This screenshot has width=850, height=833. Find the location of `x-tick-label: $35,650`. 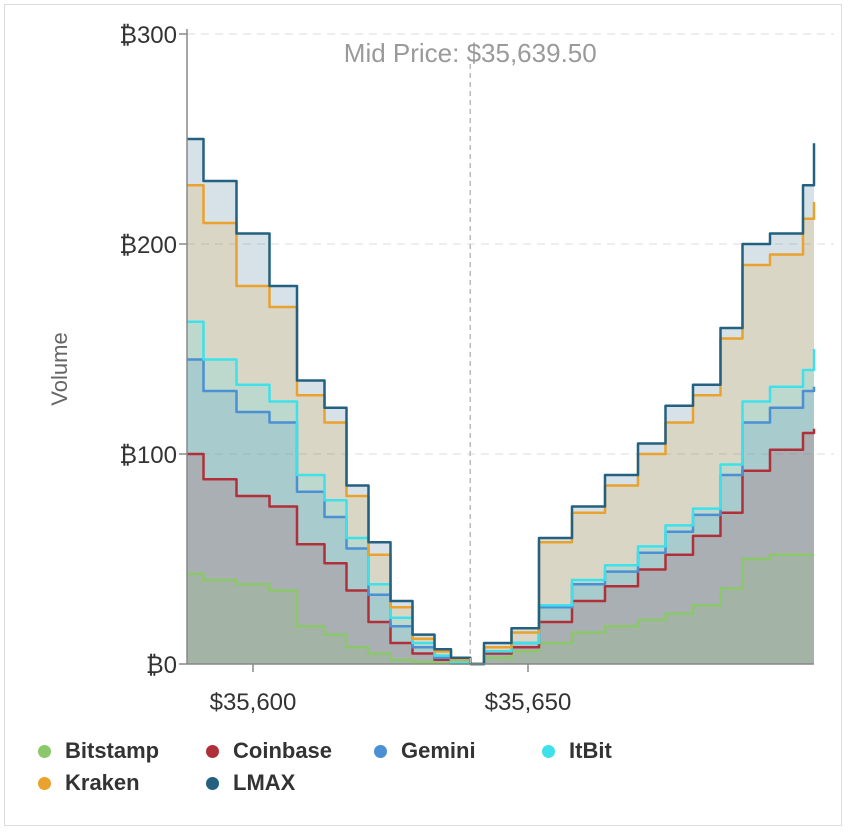

x-tick-label: $35,650 is located at coordinates (528, 702).